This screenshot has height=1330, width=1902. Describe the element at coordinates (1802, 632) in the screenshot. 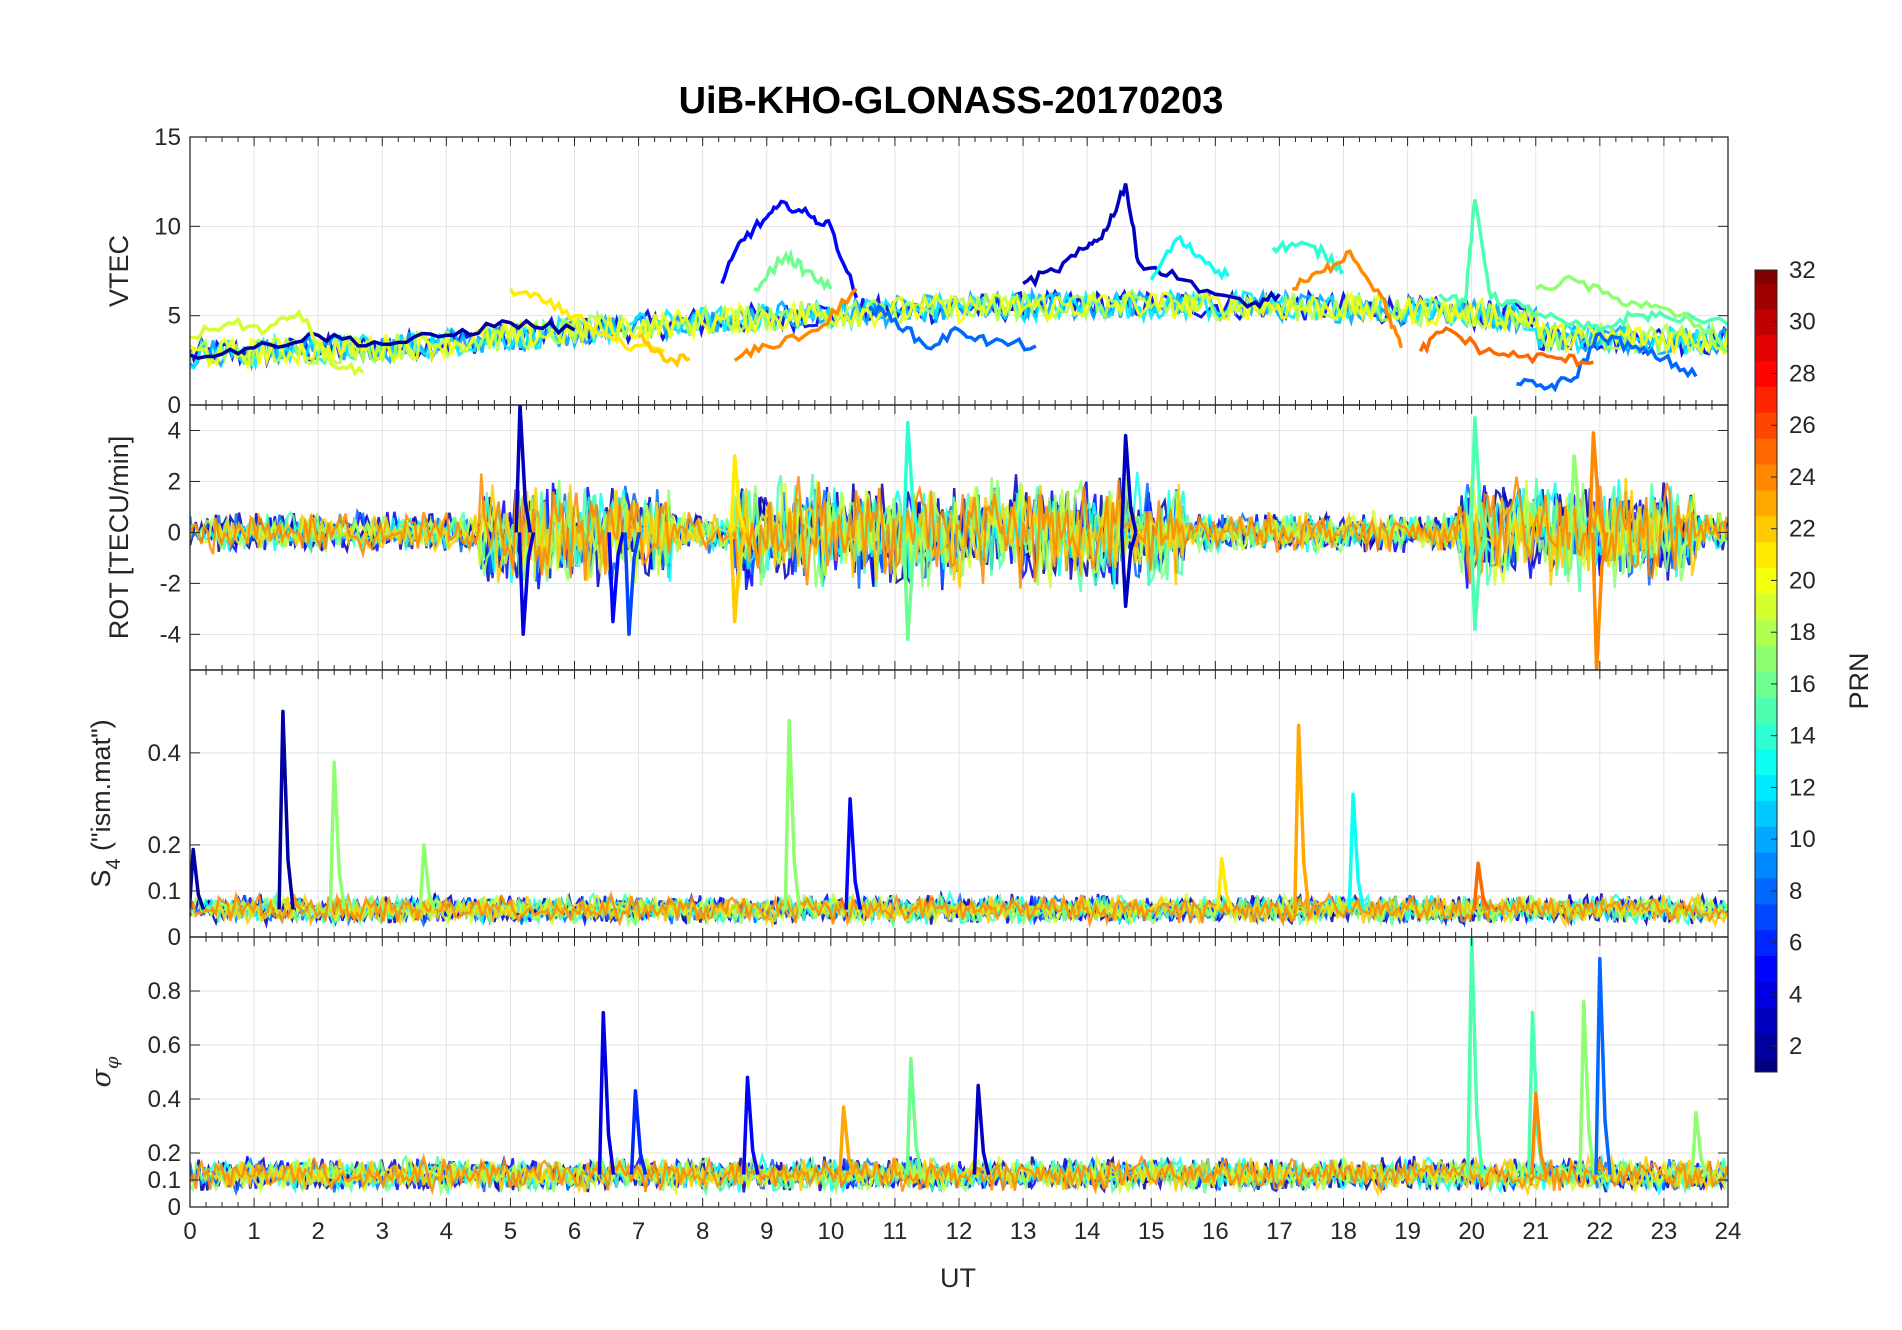

I see `colorbar-tick-label: 18` at that location.